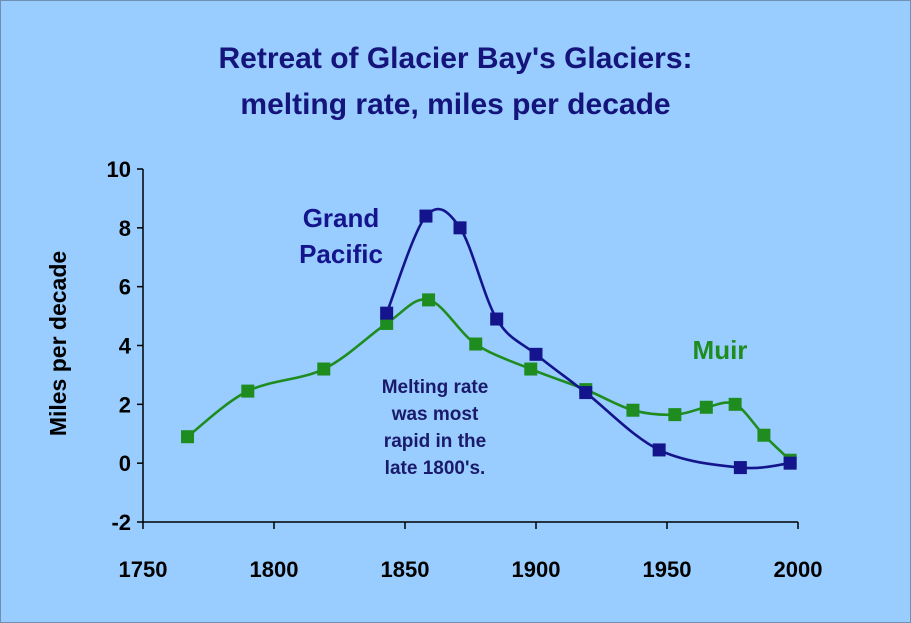  I want to click on y-tick-label: 10, so click(119, 169).